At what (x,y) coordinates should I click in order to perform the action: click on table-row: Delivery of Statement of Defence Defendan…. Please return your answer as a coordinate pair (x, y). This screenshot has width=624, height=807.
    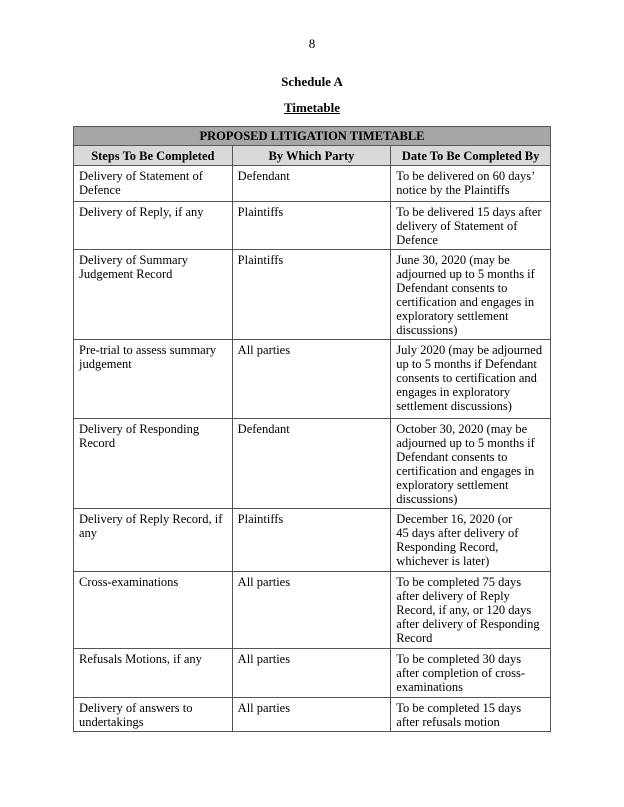
    Looking at the image, I should click on (312, 183).